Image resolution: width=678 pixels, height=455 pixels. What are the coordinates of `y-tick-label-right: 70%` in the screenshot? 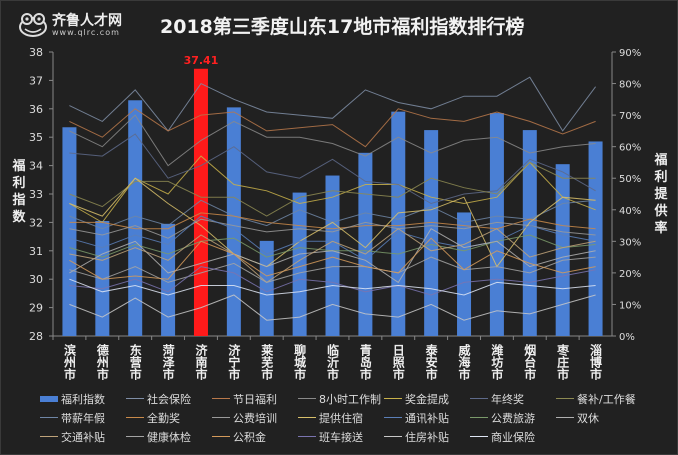 It's located at (630, 116).